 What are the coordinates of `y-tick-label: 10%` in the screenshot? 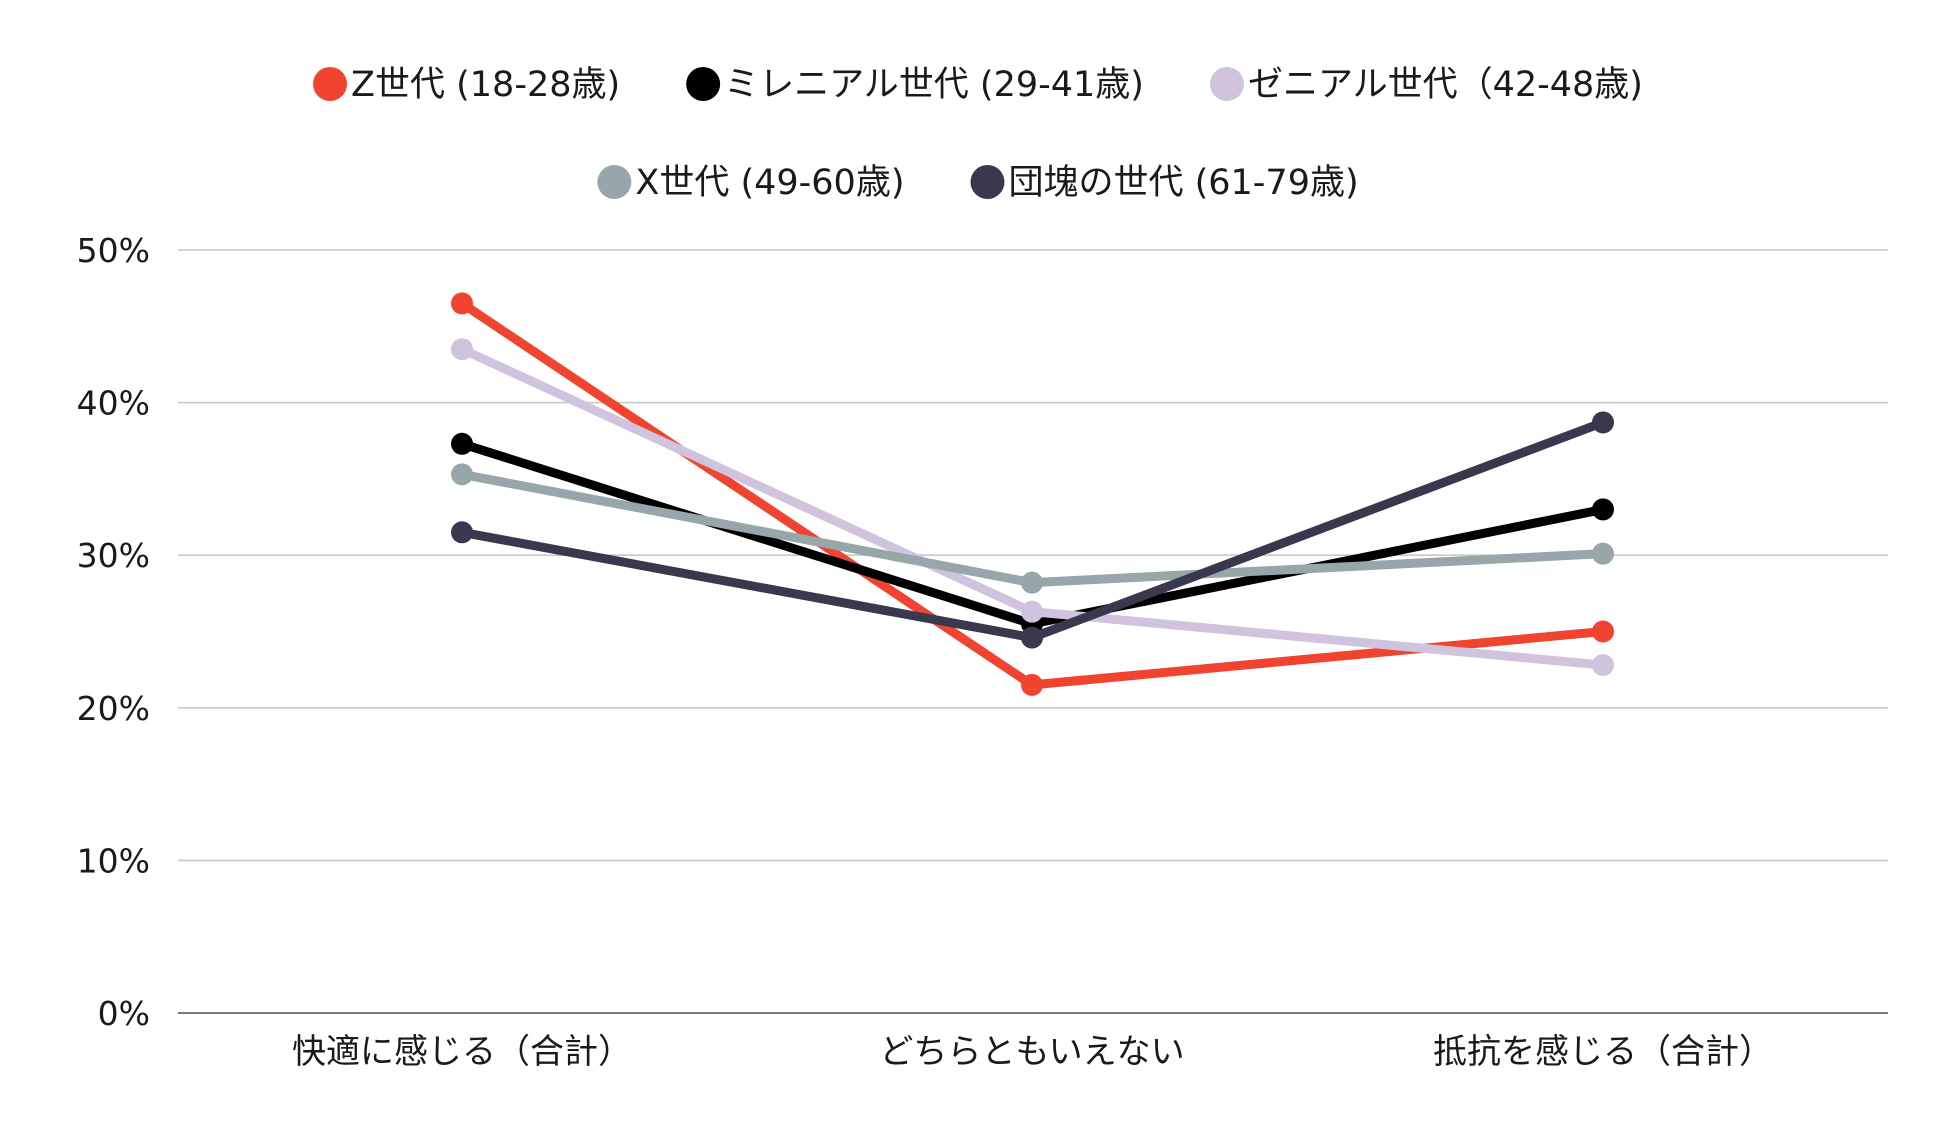 It's located at (113, 860).